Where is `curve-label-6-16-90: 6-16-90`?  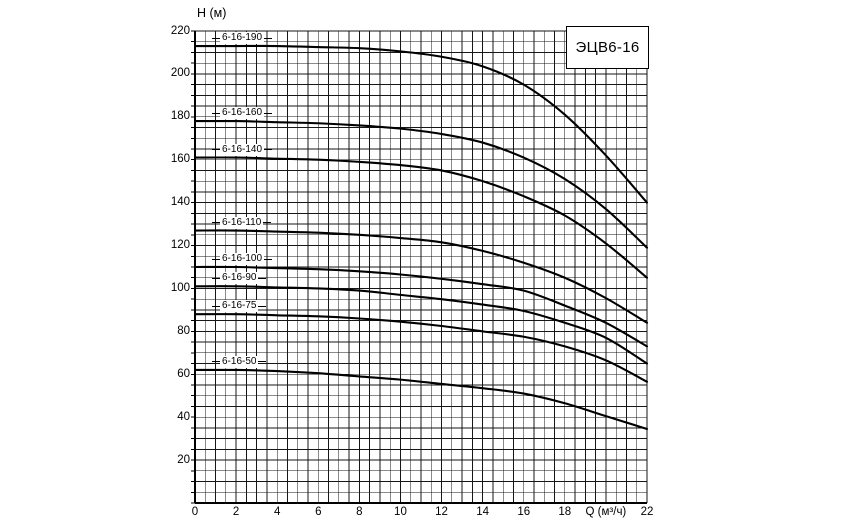
curve-label-6-16-90: 6-16-90 is located at coordinates (239, 278).